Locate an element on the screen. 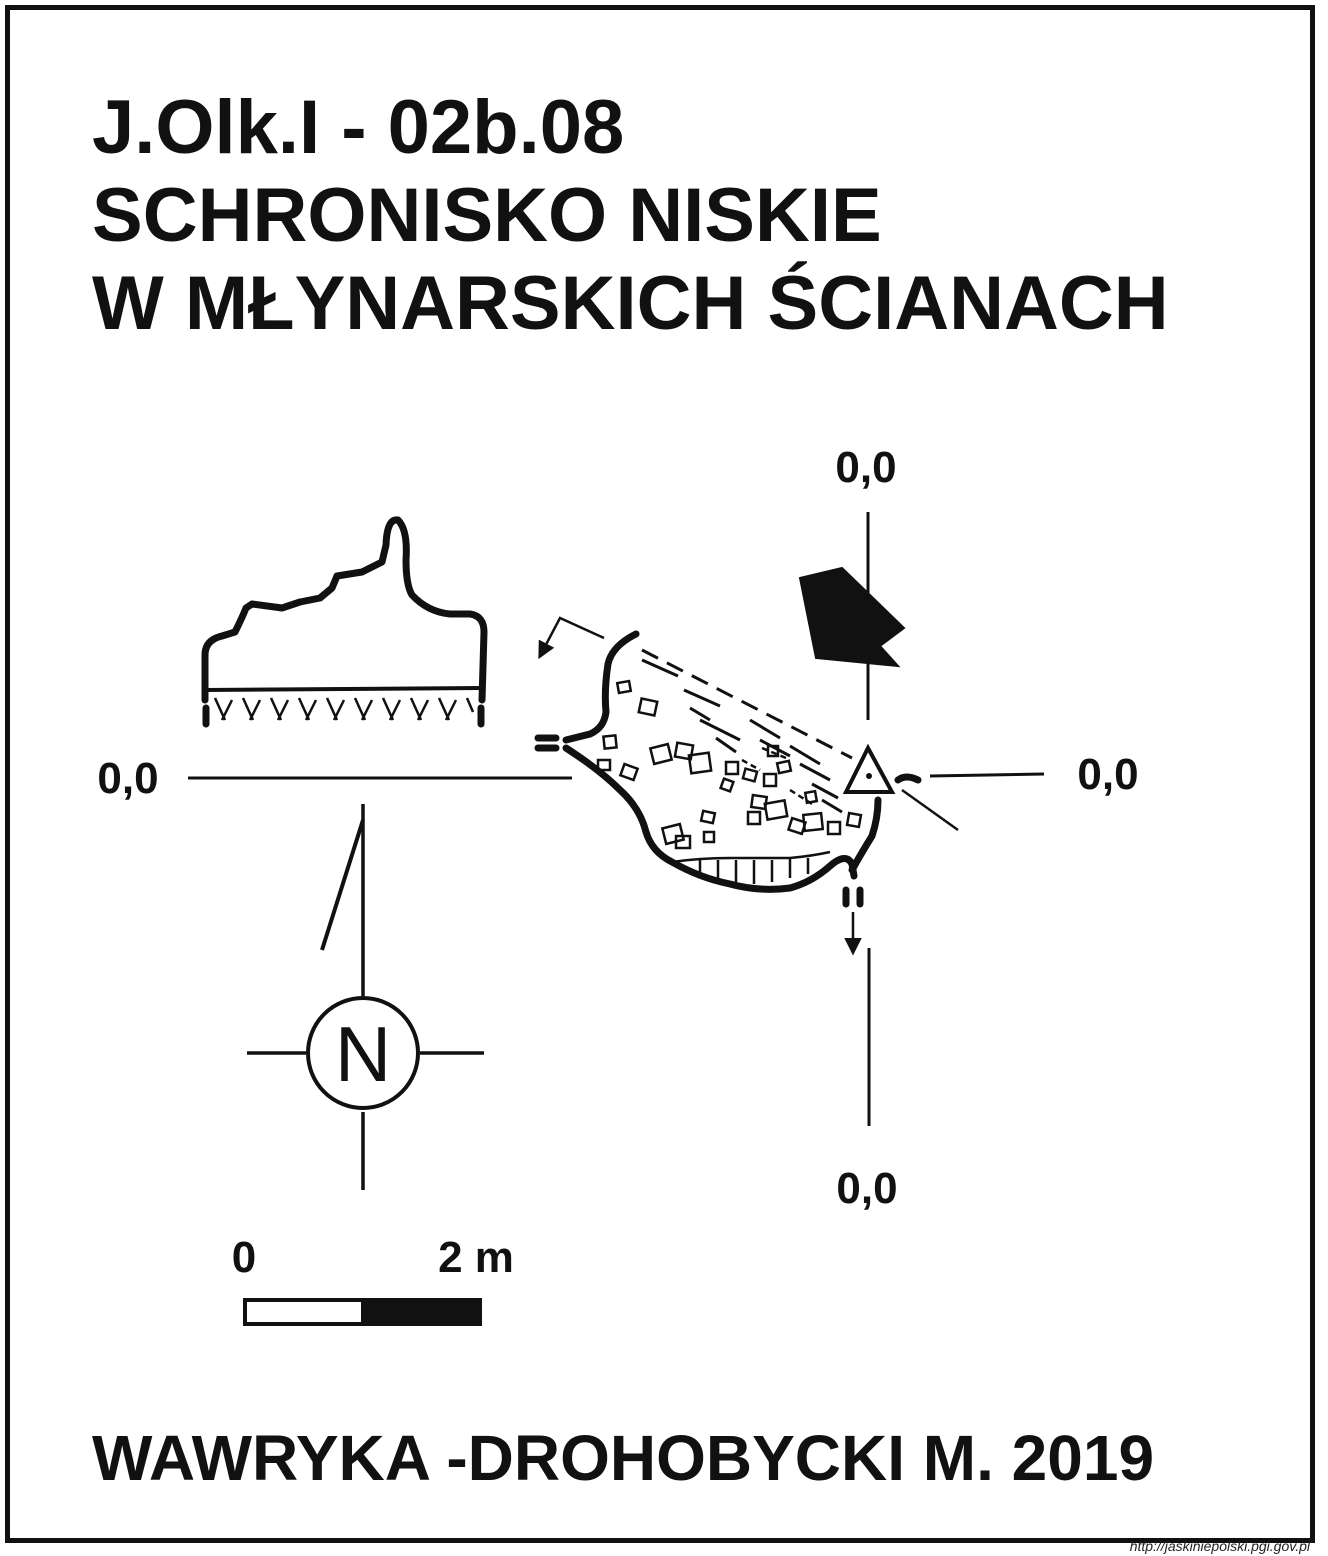 The image size is (1328, 1556). author-credit: WAWRYKA -DROHOBYCKI M. 2019 is located at coordinates (623, 1458).